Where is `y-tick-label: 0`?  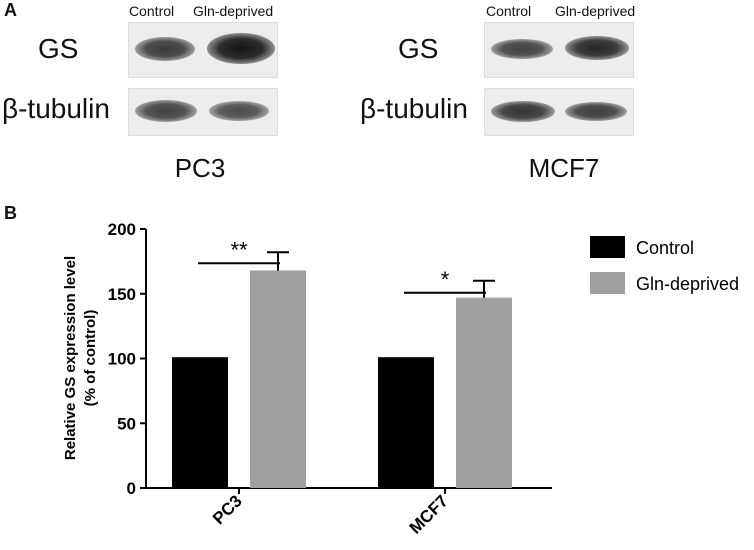 y-tick-label: 0 is located at coordinates (131, 488).